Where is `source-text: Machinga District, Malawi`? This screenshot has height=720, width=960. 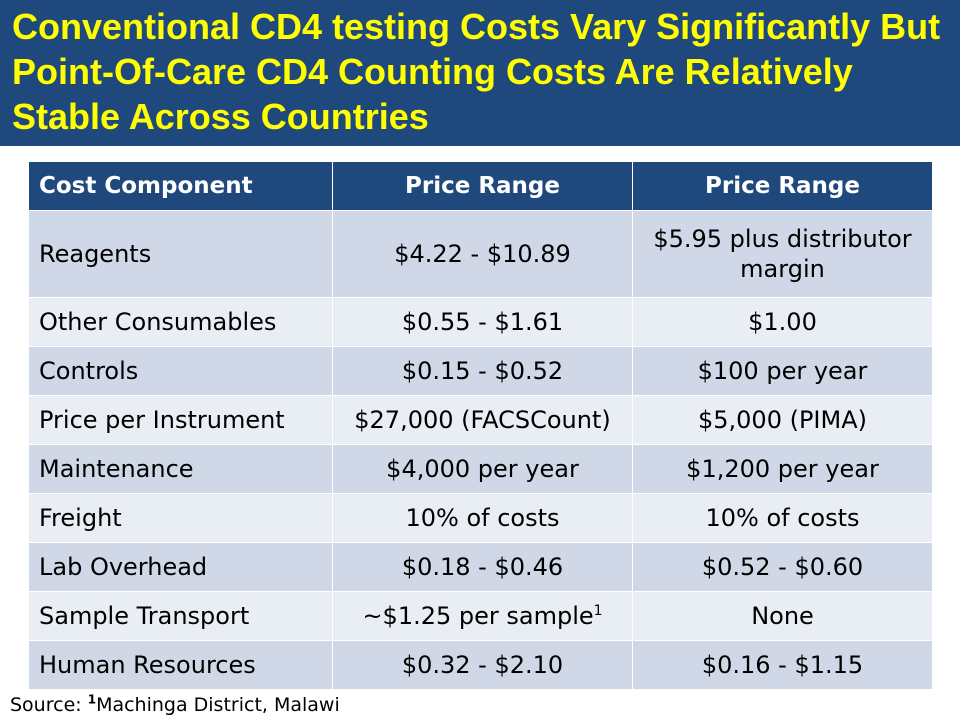 source-text: Machinga District, Malawi is located at coordinates (218, 705).